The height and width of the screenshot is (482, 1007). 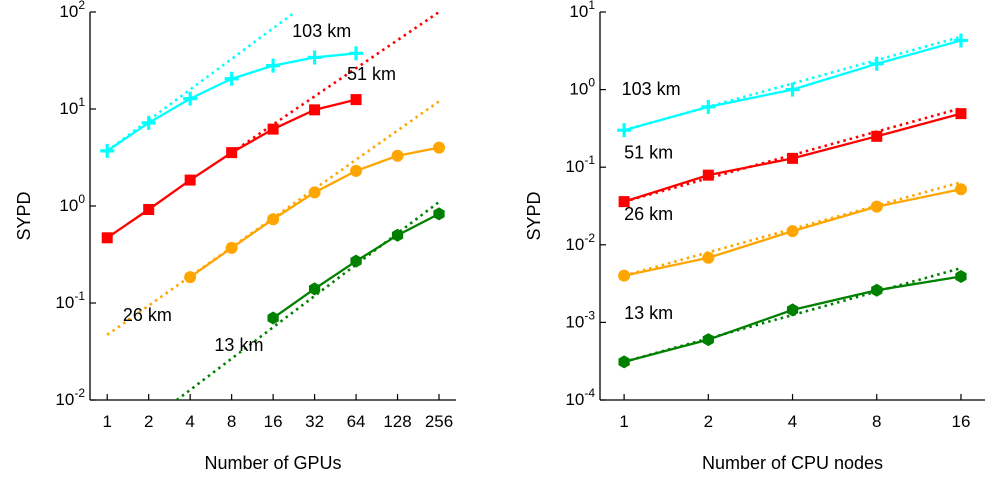 I want to click on x-axis-title: Number of GPUs, so click(x=272, y=463).